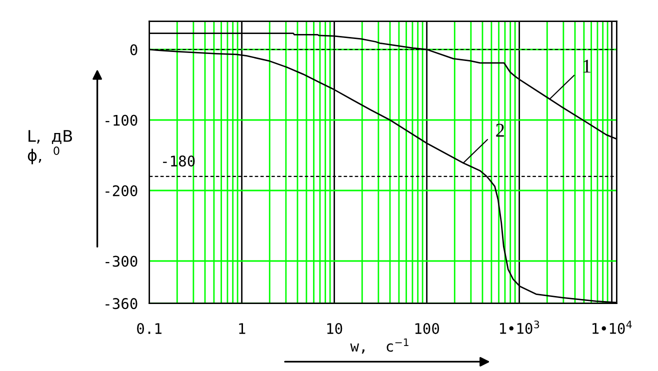 This screenshot has height=371, width=658. Describe the element at coordinates (134, 50) in the screenshot. I see `y-tick-label: 0` at that location.